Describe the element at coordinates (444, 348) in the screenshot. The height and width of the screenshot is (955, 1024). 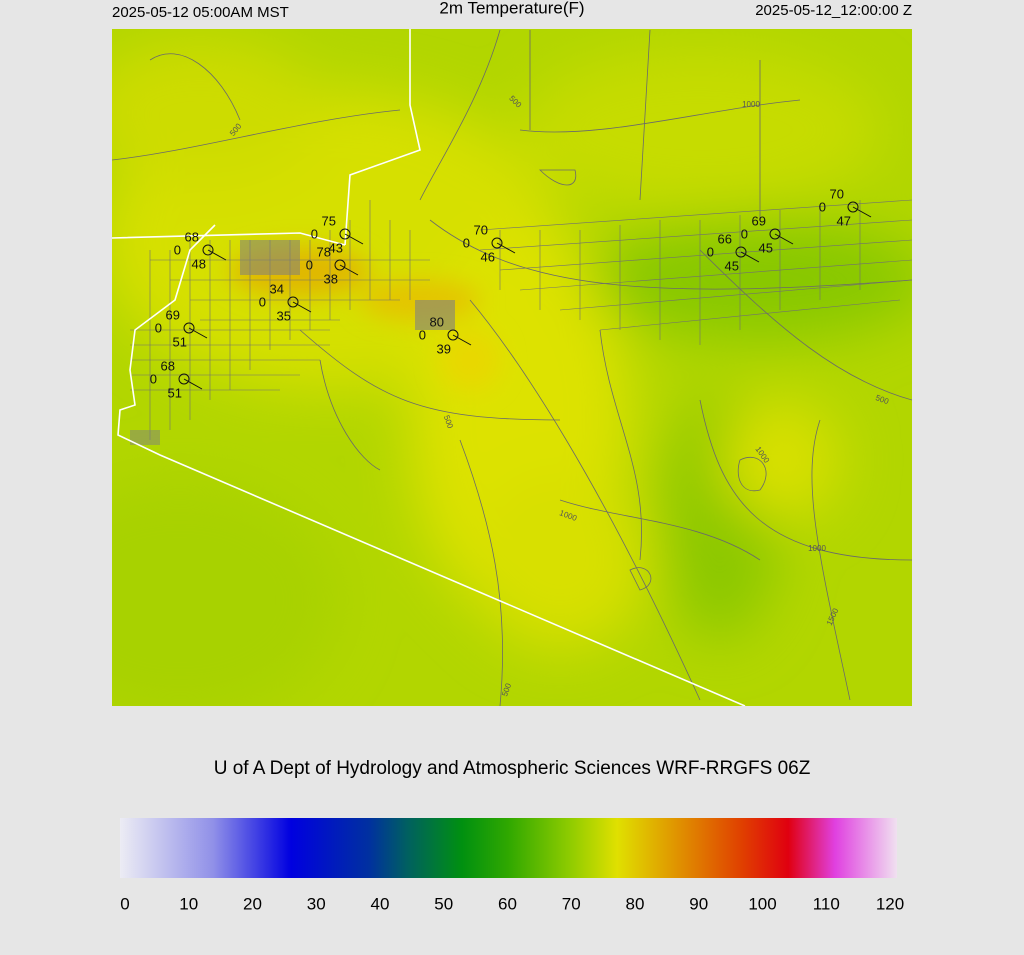
I see `station-dewpoint: 39` at that location.